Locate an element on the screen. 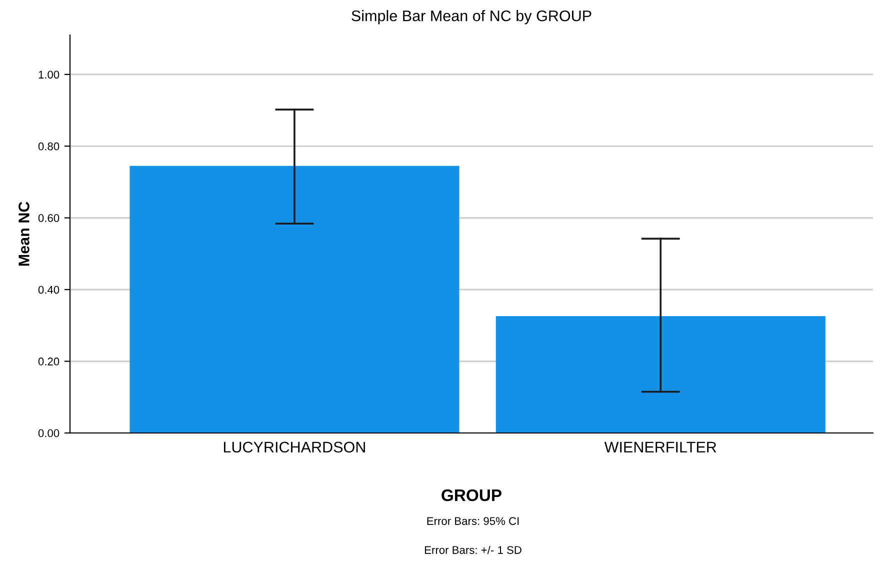  y-tick-label: 0.80 is located at coordinates (49, 146).